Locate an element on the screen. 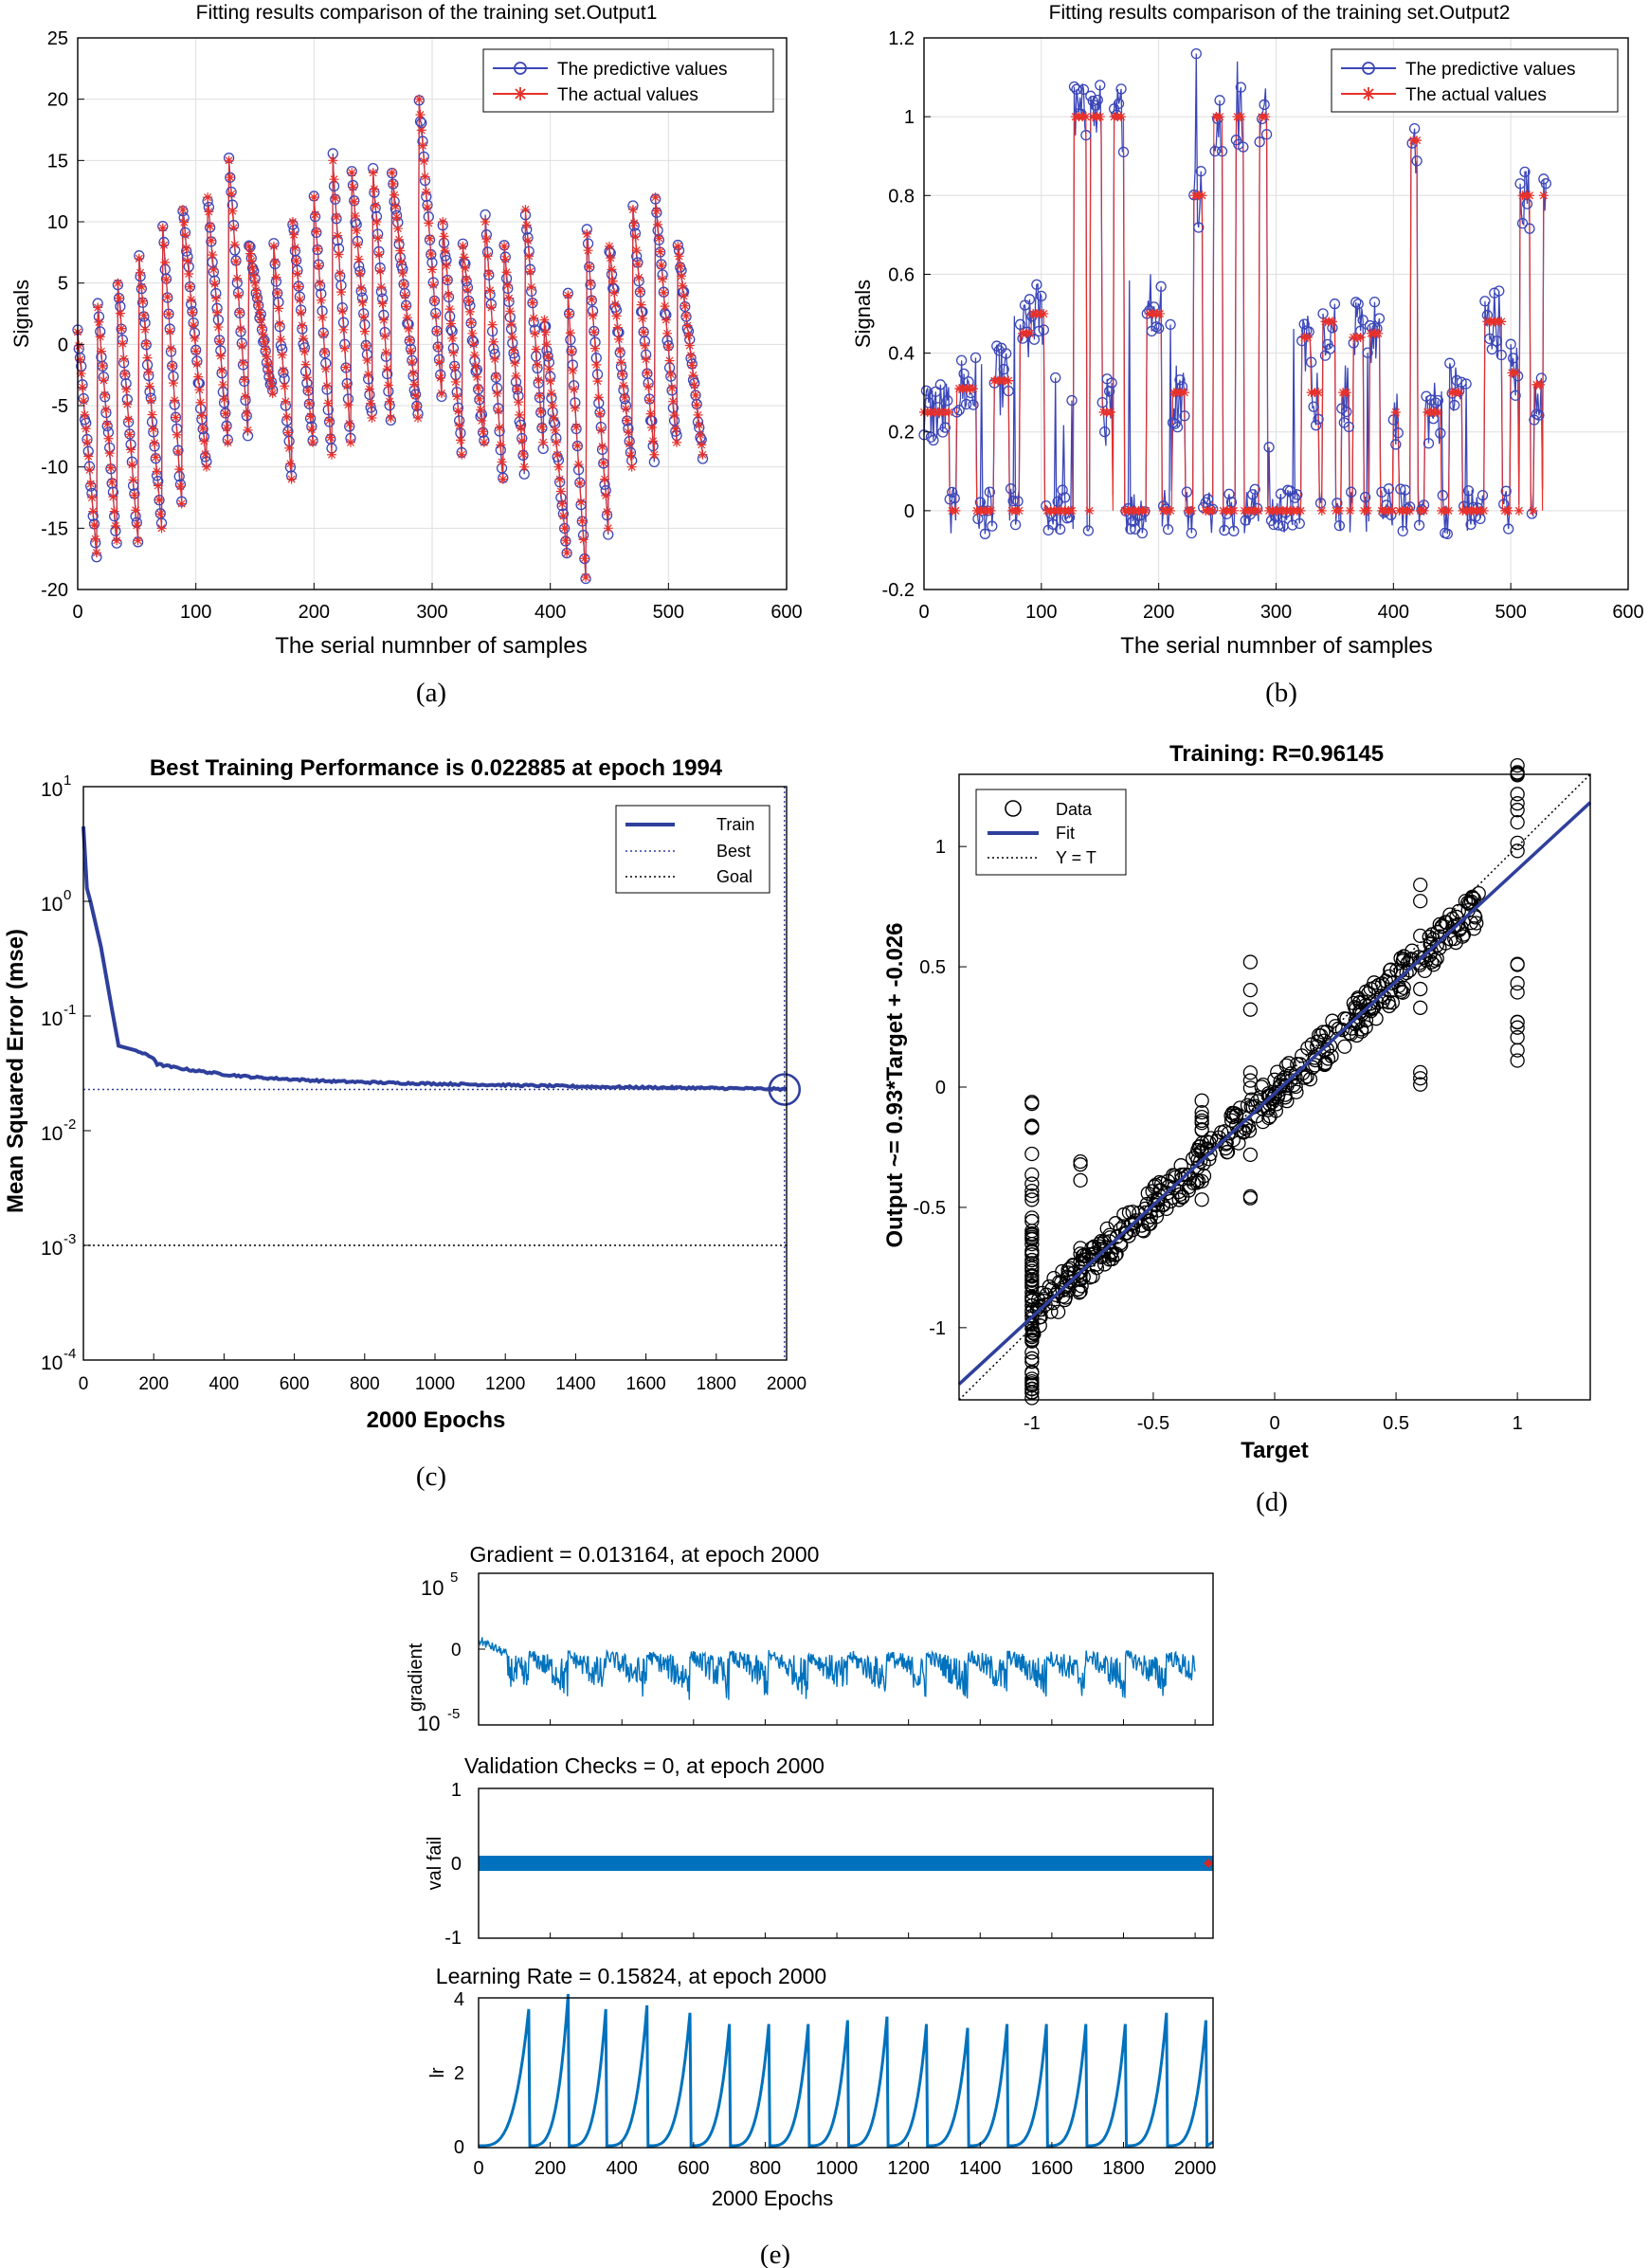 This screenshot has height=2268, width=1649. chart-e-xlabel: 2000 Epochs is located at coordinates (772, 2198).